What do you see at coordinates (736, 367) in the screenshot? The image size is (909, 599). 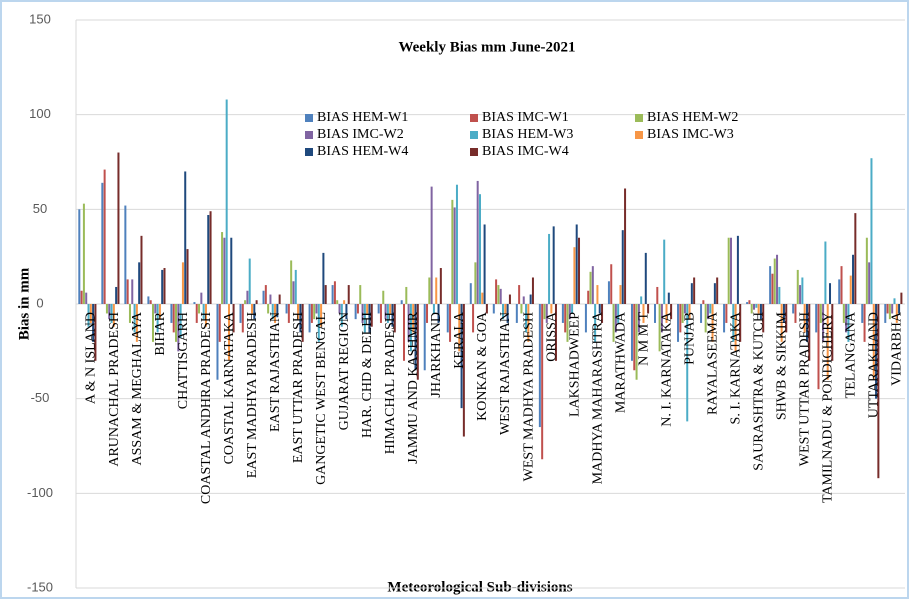 I see `x-tick-label: S. I. KARNATAKA` at bounding box center [736, 367].